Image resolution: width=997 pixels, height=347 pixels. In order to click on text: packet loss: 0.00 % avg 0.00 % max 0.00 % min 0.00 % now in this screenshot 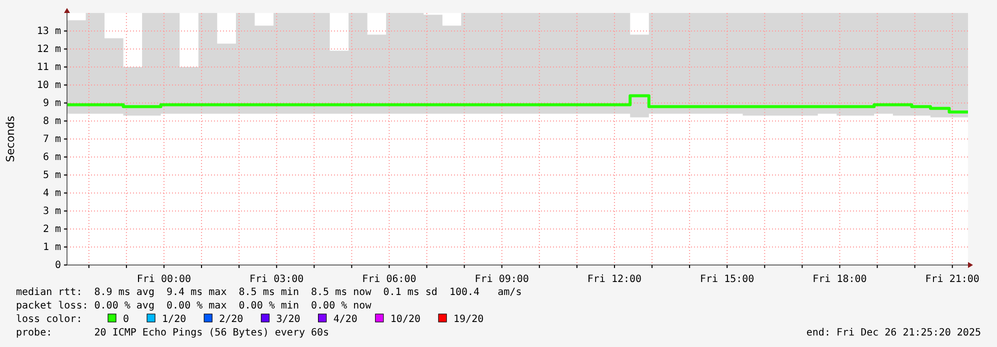, I will do `click(194, 306)`.